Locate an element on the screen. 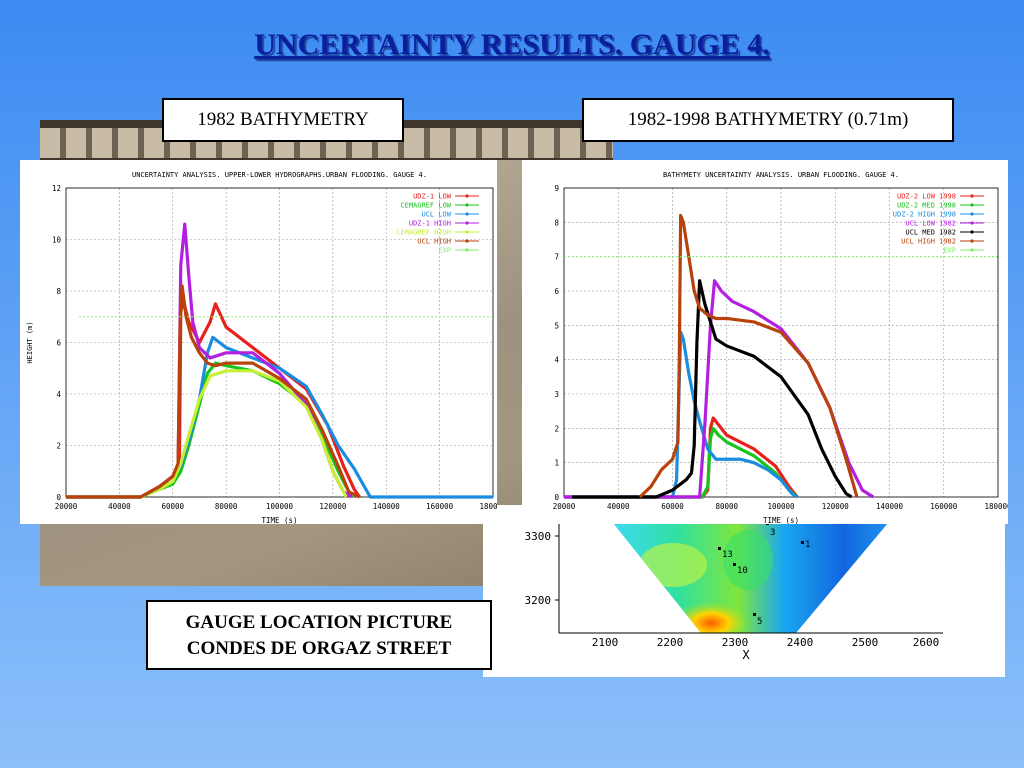  chart-1-xlabel: TIME (s) is located at coordinates (781, 520).